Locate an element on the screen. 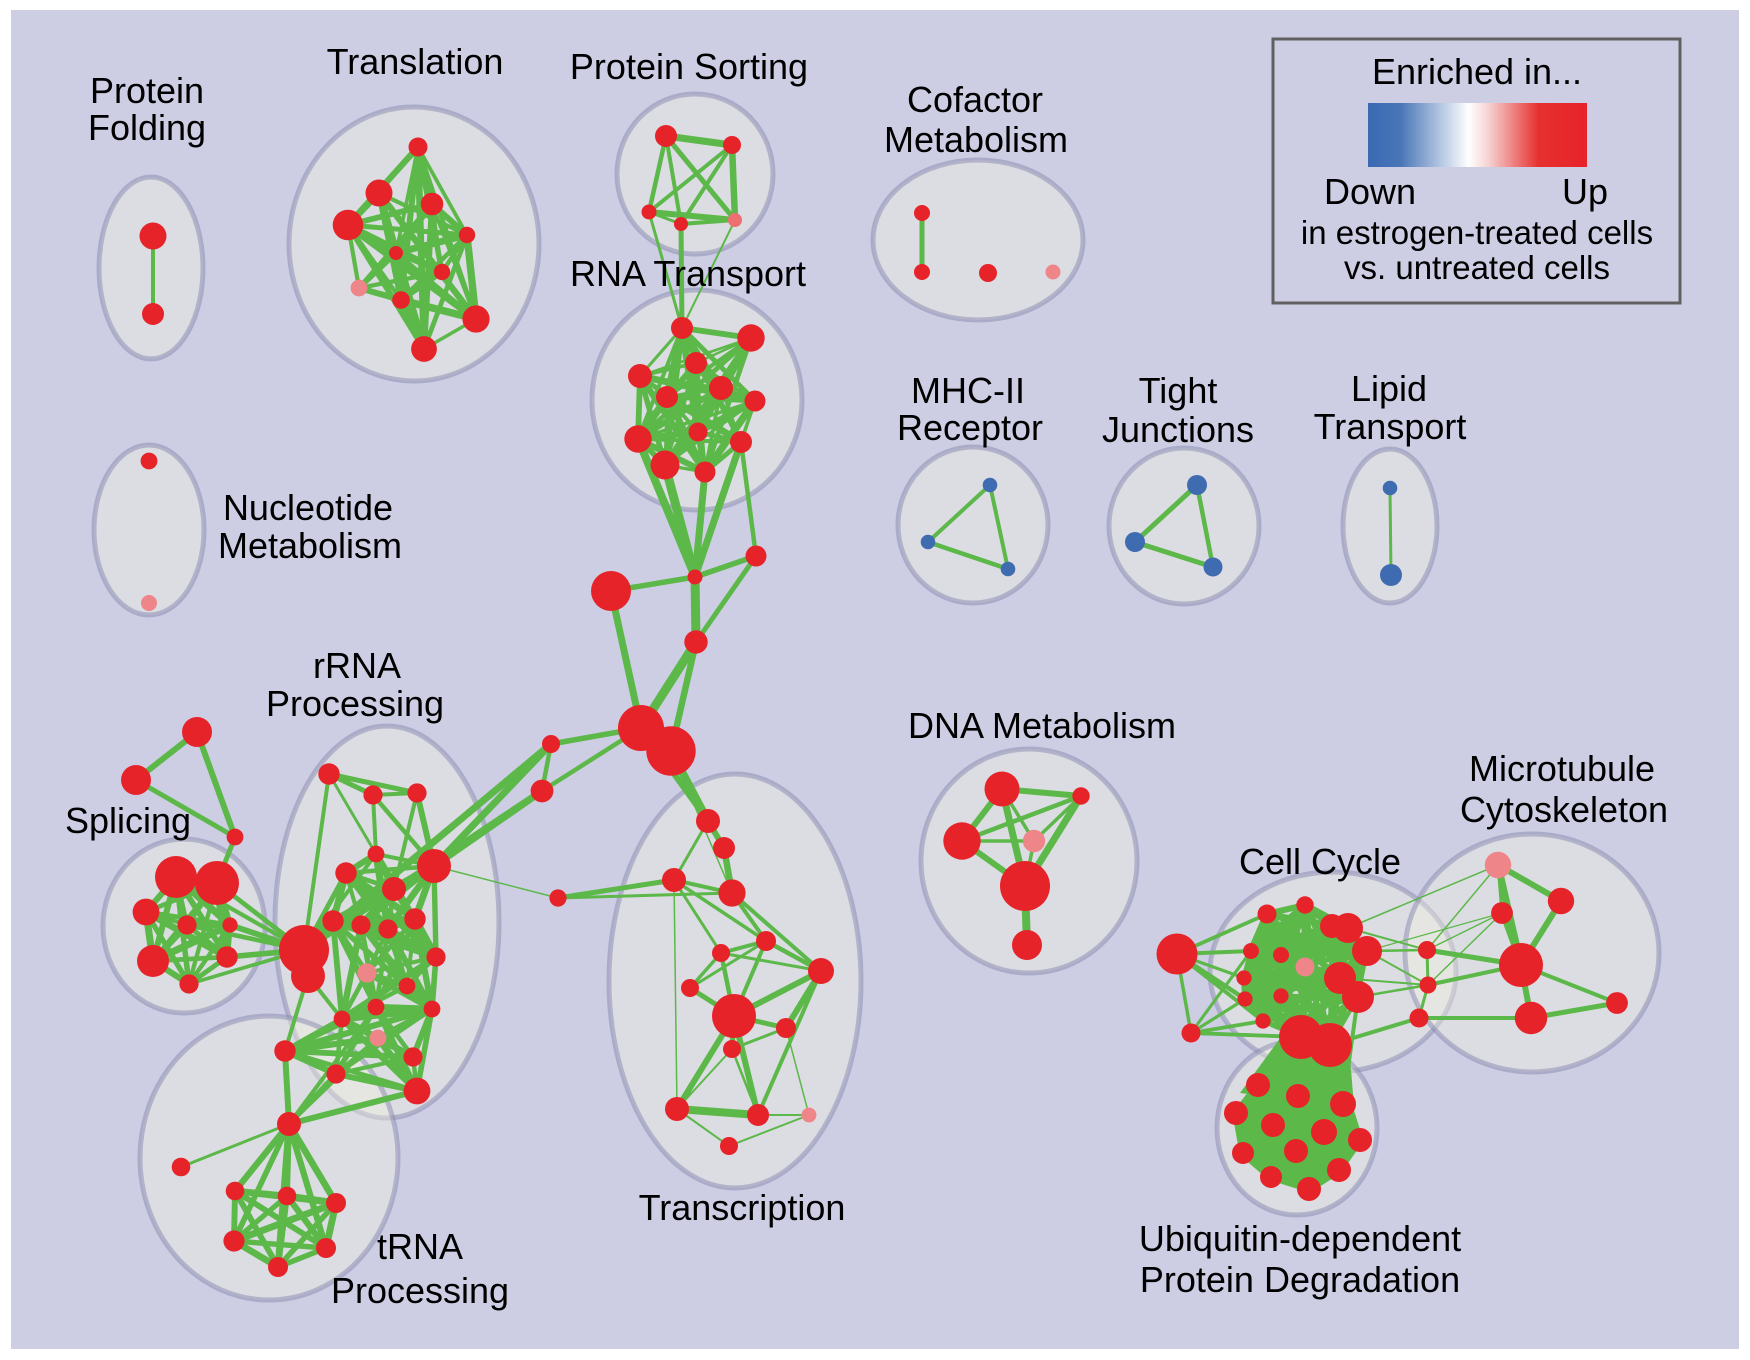  svg-text: Transcription is located at coordinates (742, 1207).